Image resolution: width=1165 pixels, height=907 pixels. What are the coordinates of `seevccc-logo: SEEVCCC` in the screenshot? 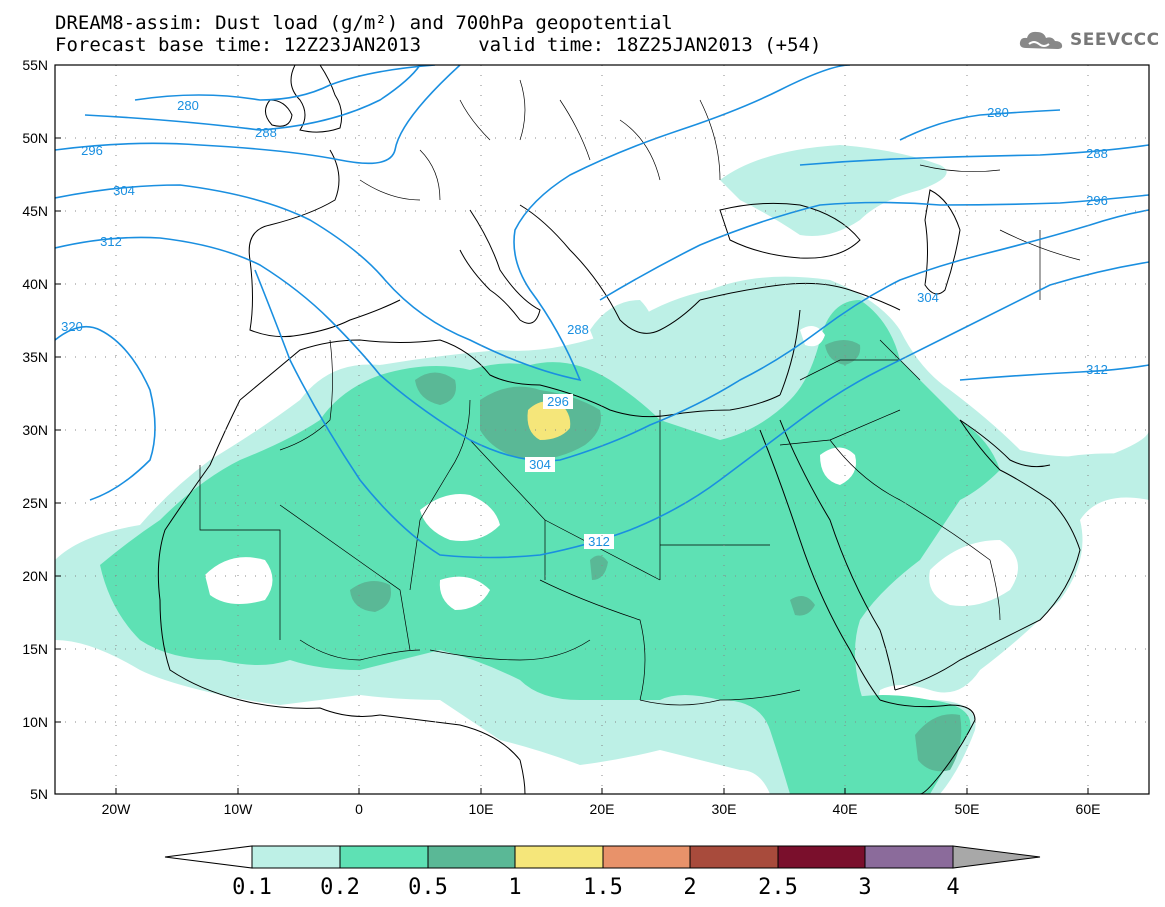 It's located at (1089, 40).